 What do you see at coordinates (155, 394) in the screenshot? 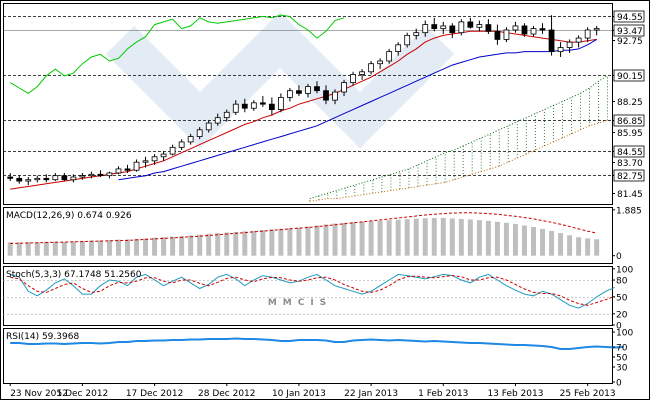
I see `x-tick-label: 17 Dec 2012` at bounding box center [155, 394].